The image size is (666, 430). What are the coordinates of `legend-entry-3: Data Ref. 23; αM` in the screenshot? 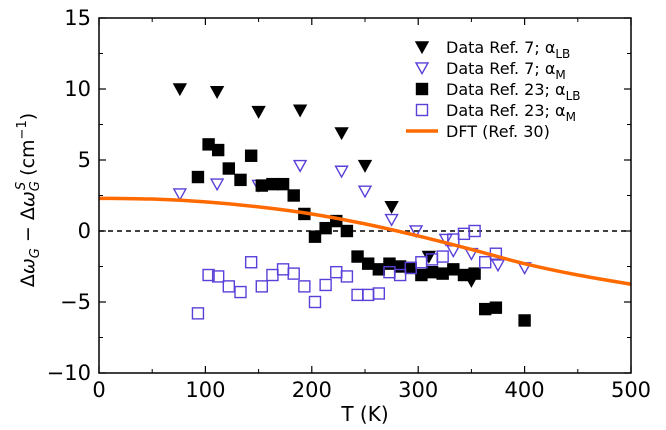 It's located at (495, 112).